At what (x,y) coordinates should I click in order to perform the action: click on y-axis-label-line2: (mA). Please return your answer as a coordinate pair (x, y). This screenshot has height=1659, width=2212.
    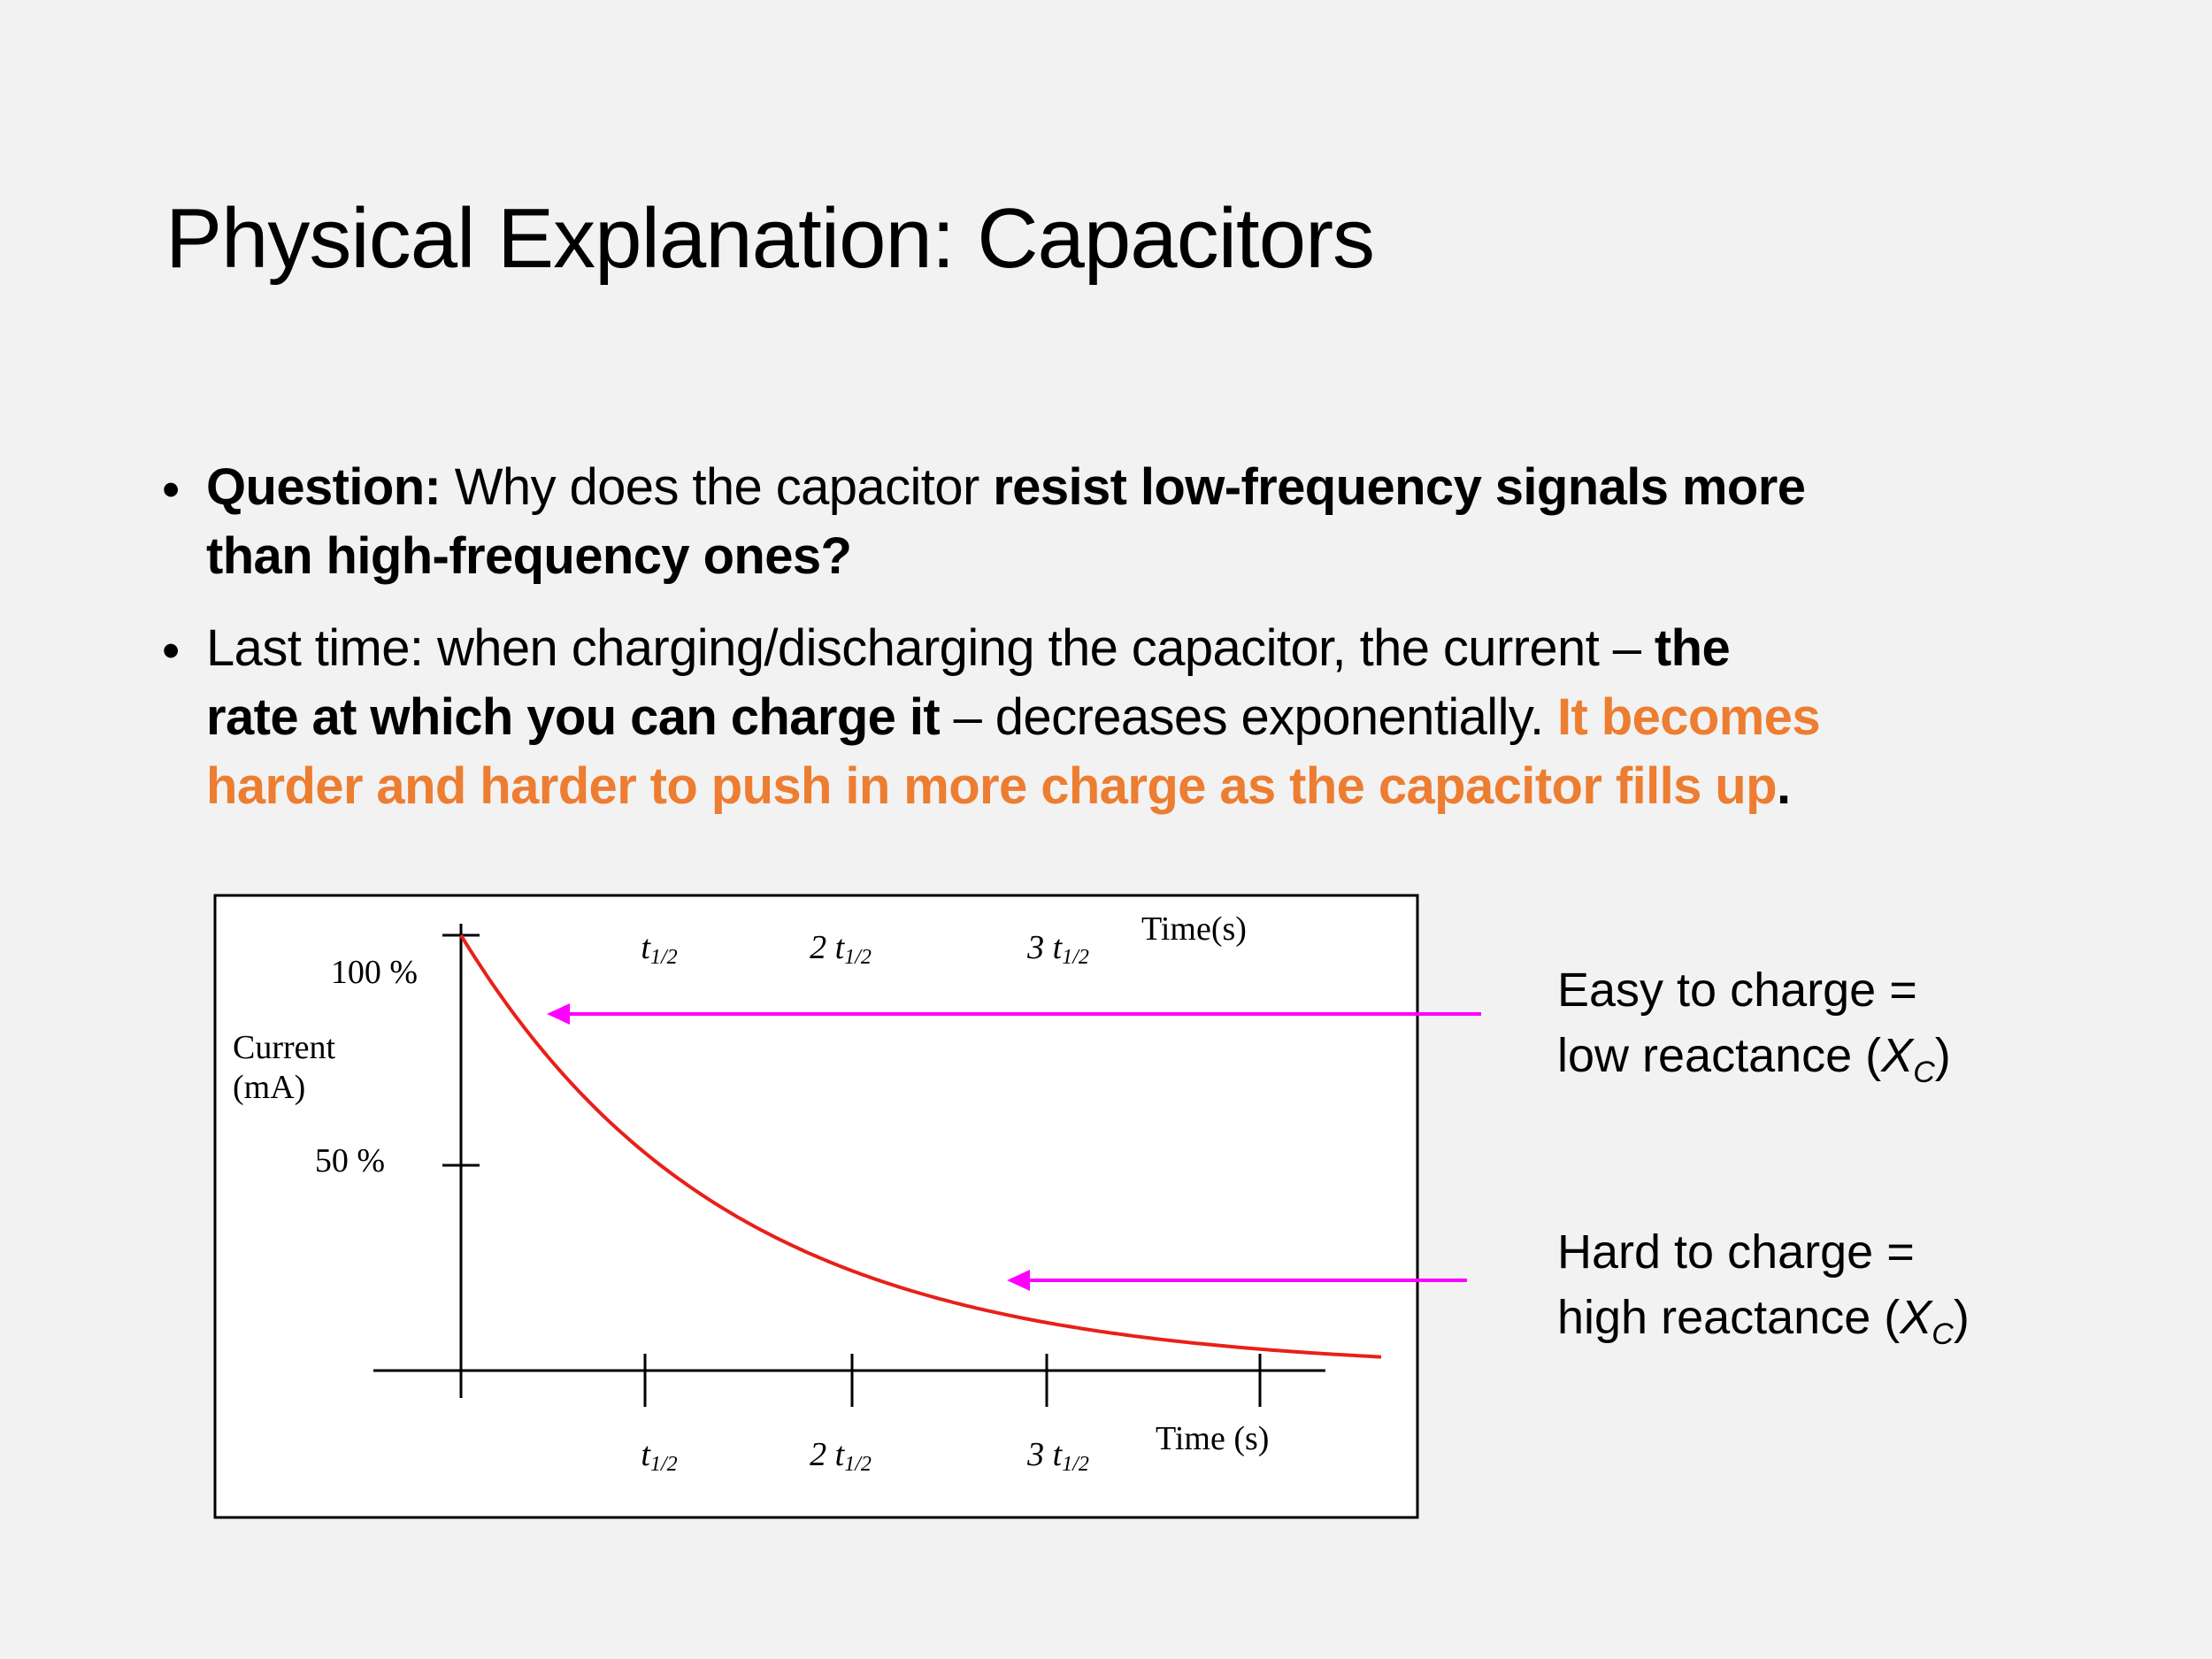
    Looking at the image, I should click on (269, 1087).